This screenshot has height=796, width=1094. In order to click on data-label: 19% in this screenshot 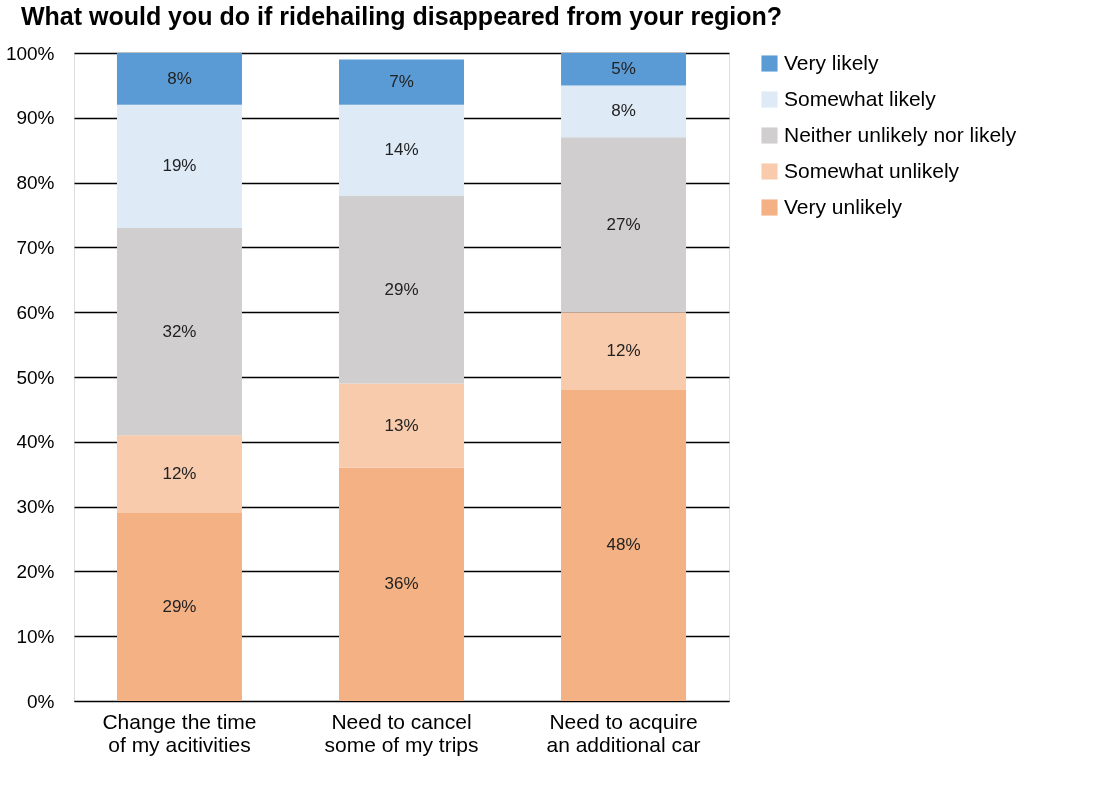, I will do `click(179, 166)`.